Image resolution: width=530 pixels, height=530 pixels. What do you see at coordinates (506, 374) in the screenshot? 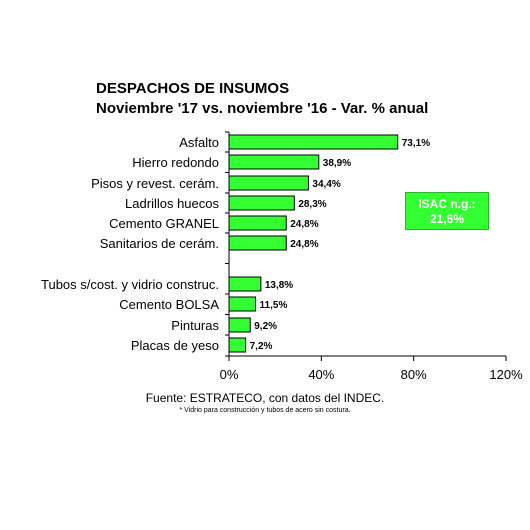
I see `x-tick-label: 120%` at bounding box center [506, 374].